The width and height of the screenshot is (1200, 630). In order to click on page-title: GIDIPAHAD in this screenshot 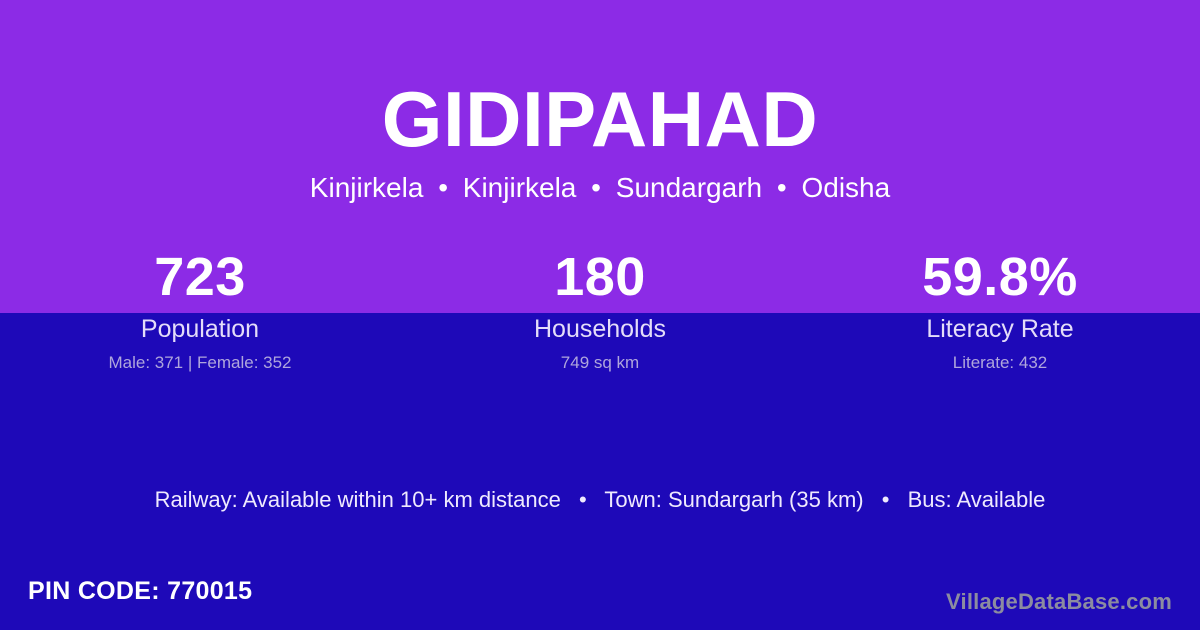, I will do `click(600, 119)`.